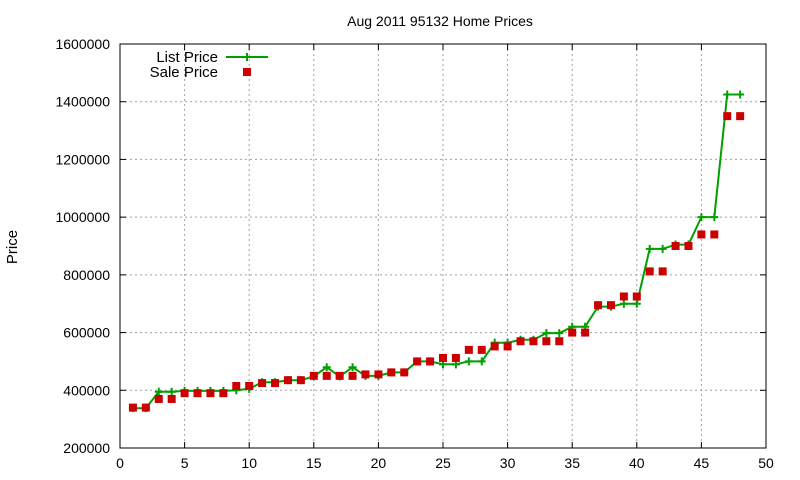 The width and height of the screenshot is (800, 480). What do you see at coordinates (185, 463) in the screenshot?
I see `x-tick-label: 5` at bounding box center [185, 463].